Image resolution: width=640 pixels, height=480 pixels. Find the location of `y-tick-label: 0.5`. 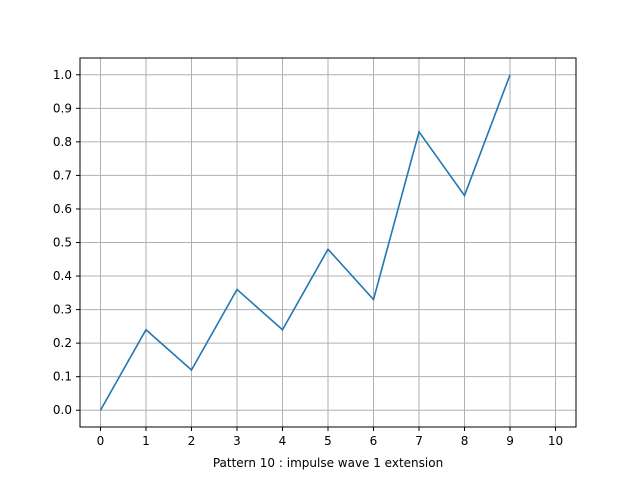

y-tick-label: 0.5 is located at coordinates (62, 243).